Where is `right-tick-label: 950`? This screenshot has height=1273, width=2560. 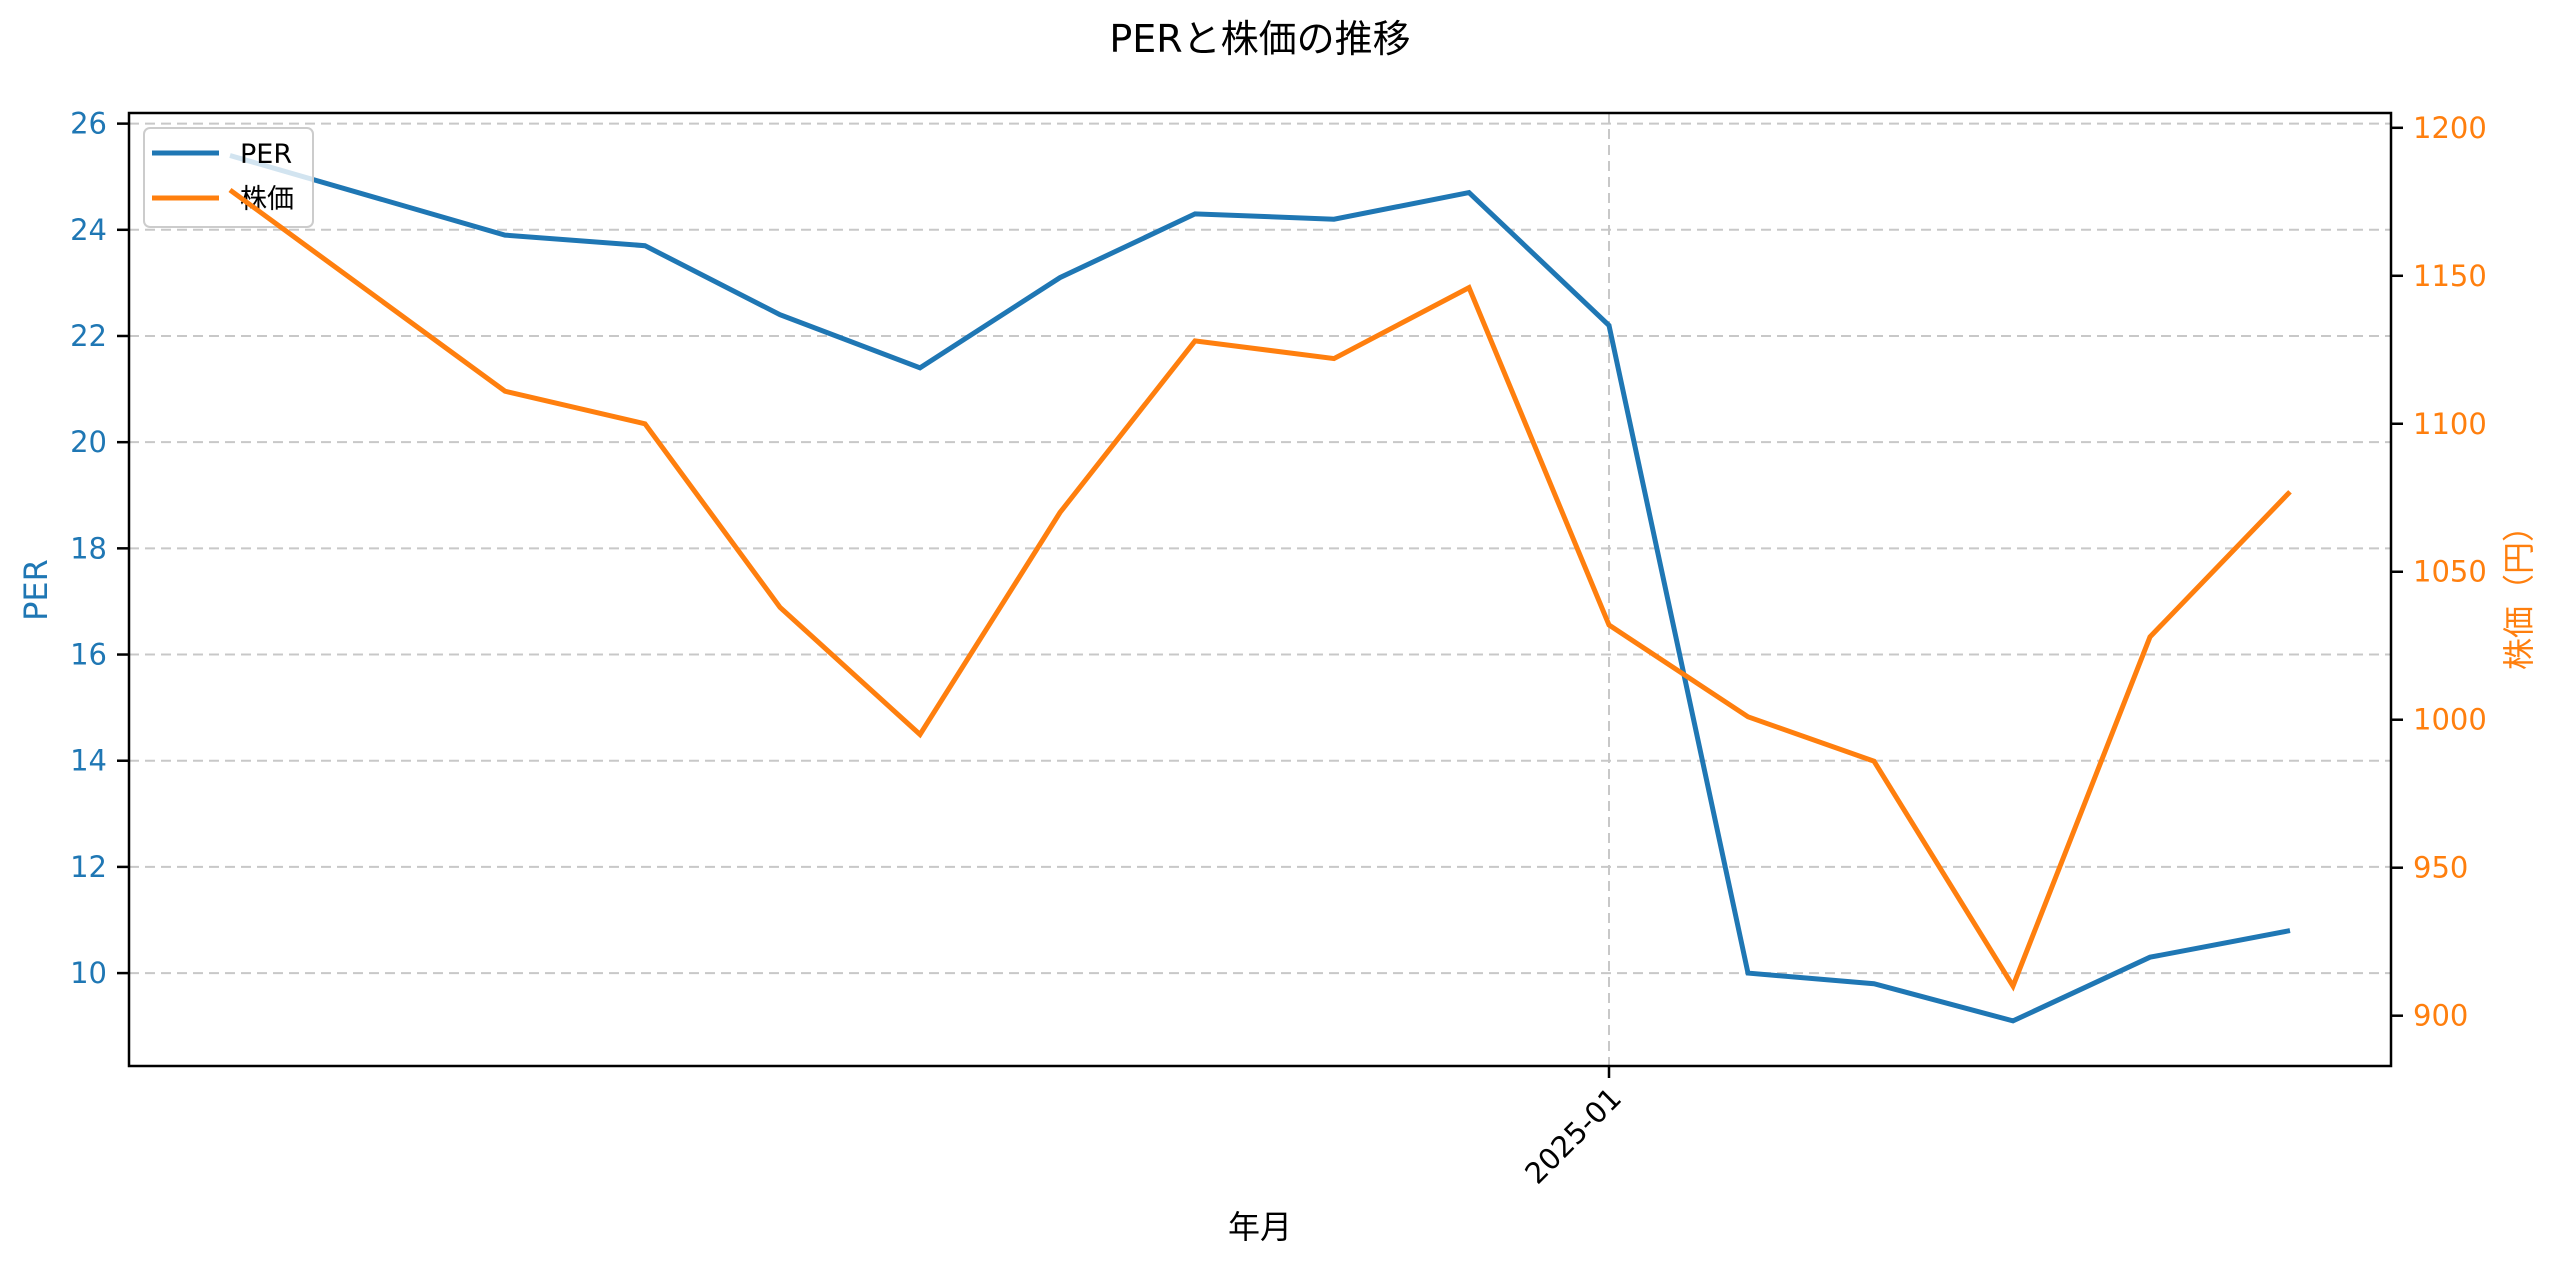 right-tick-label: 950 is located at coordinates (2440, 868).